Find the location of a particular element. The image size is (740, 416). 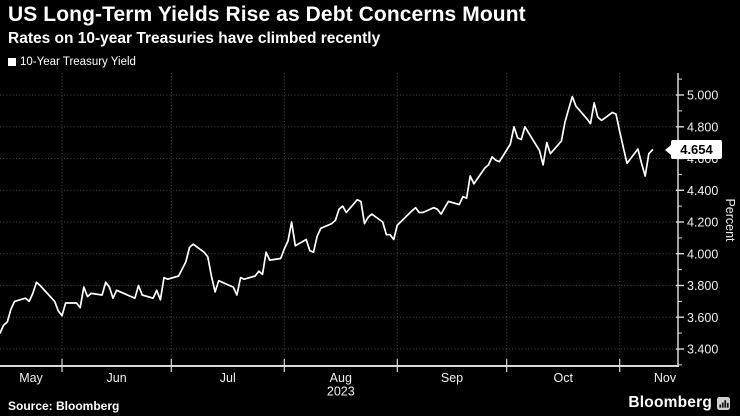

y-tick-label: 4.200 is located at coordinates (702, 223).